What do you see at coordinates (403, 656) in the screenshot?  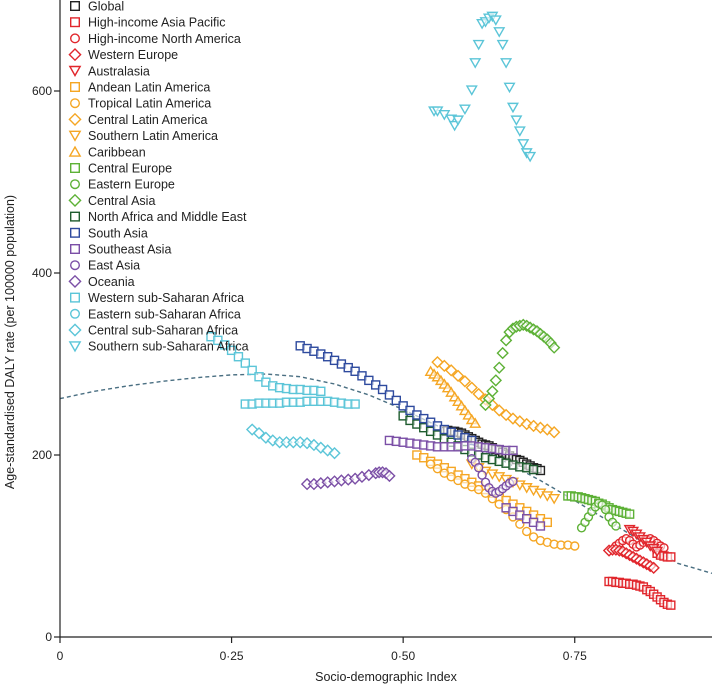 I see `x-tick-label: 0·50` at bounding box center [403, 656].